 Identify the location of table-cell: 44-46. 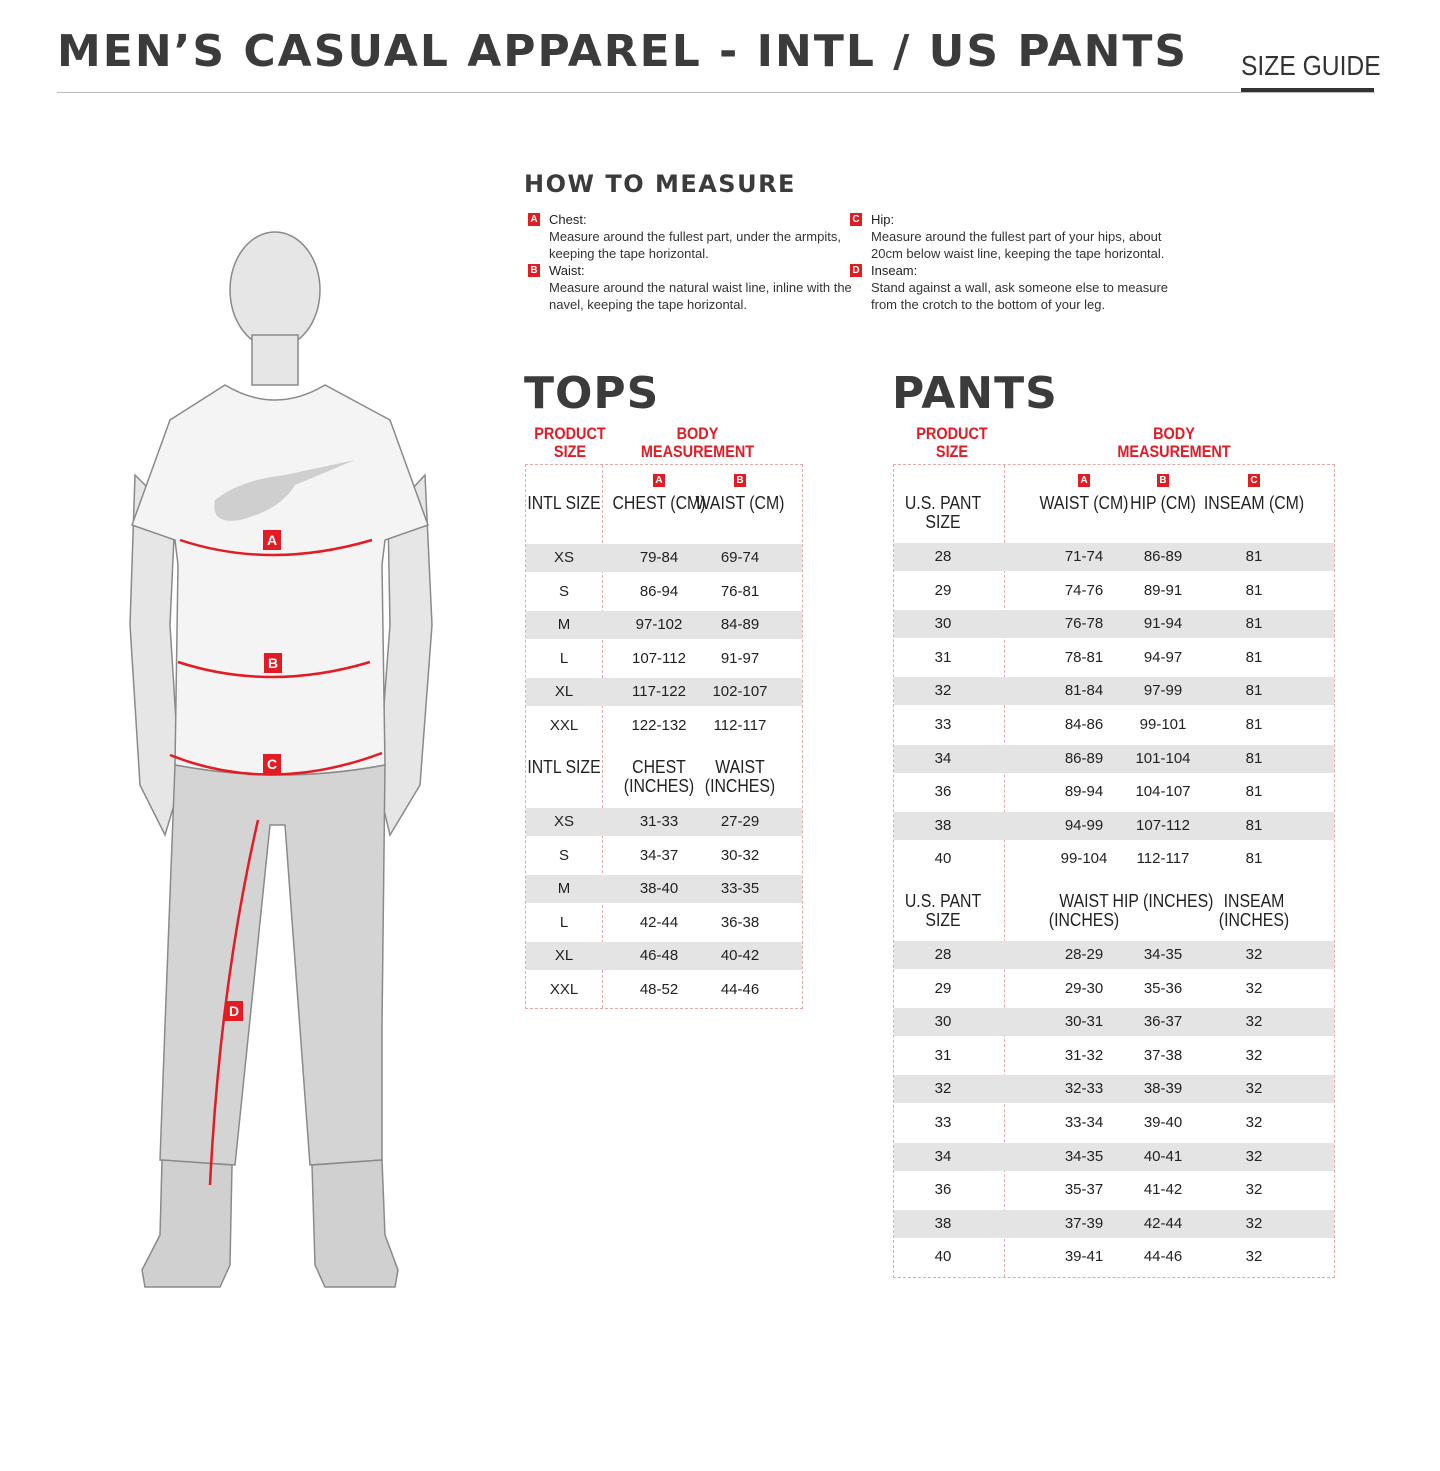
(740, 989).